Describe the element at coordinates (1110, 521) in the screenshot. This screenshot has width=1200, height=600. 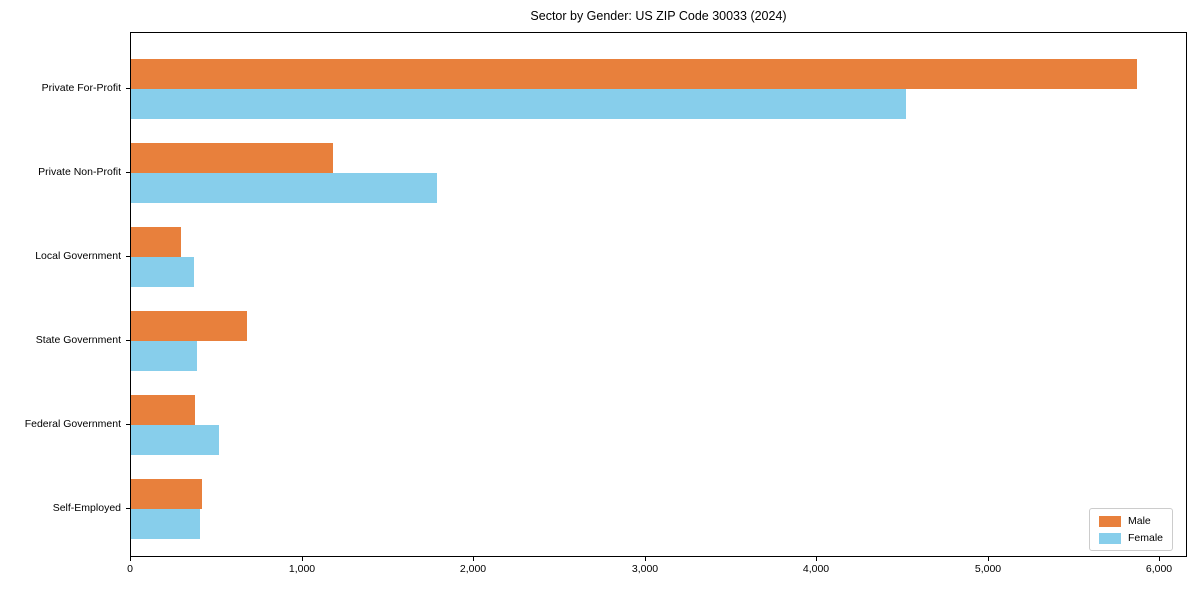
I see `legend-swatch-male` at that location.